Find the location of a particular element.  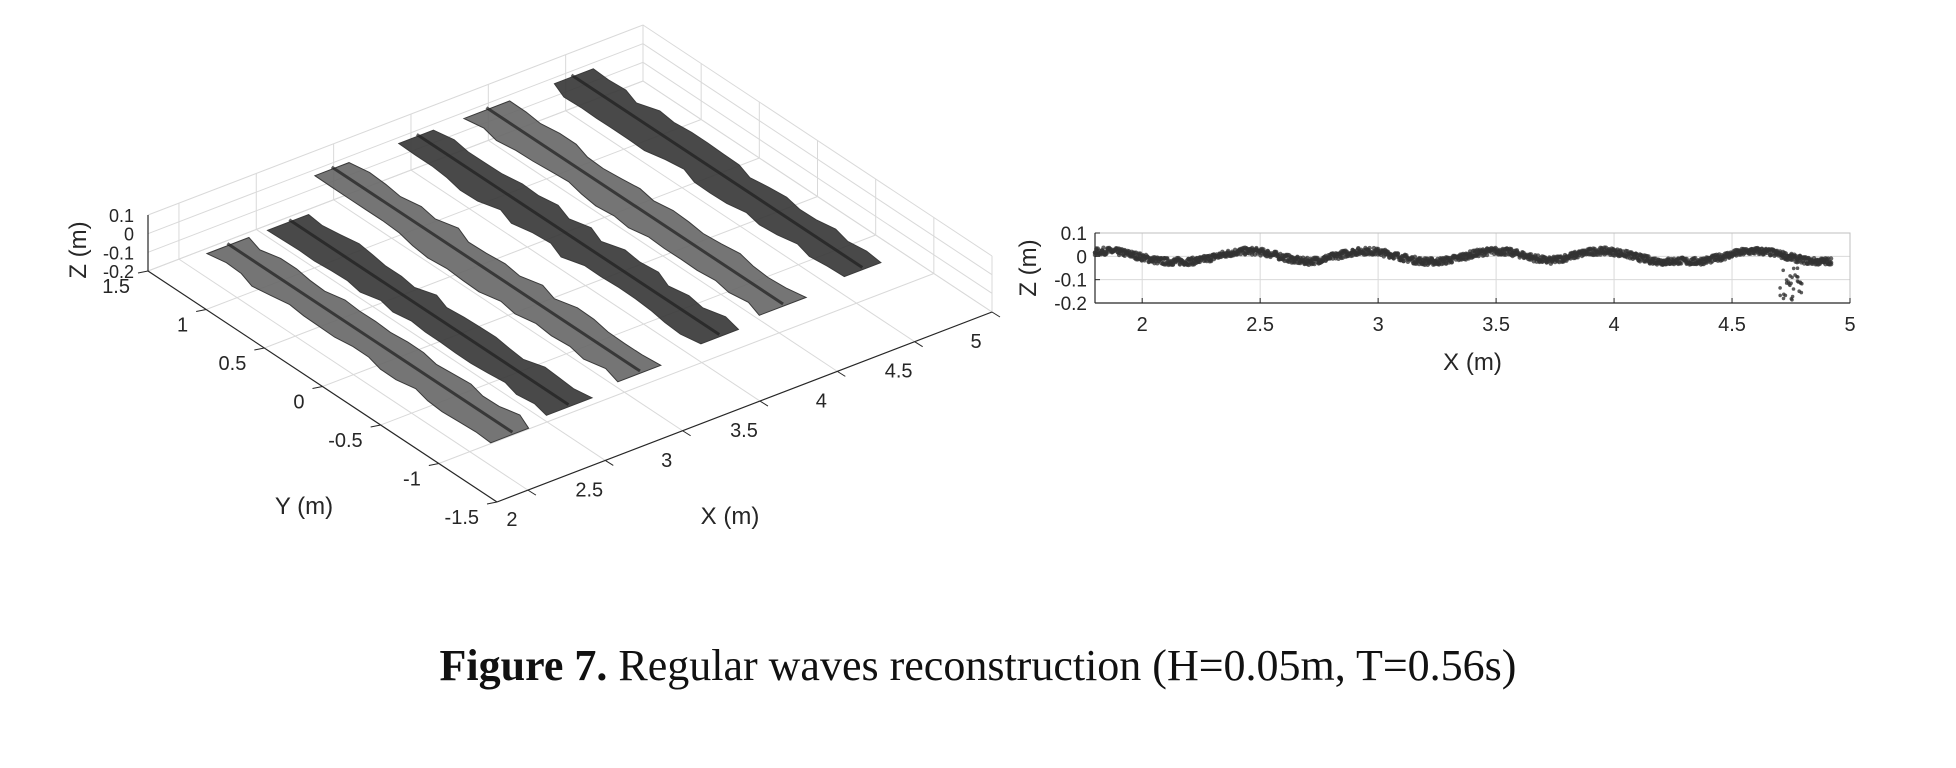

x-axis-line is located at coordinates (744, 407).